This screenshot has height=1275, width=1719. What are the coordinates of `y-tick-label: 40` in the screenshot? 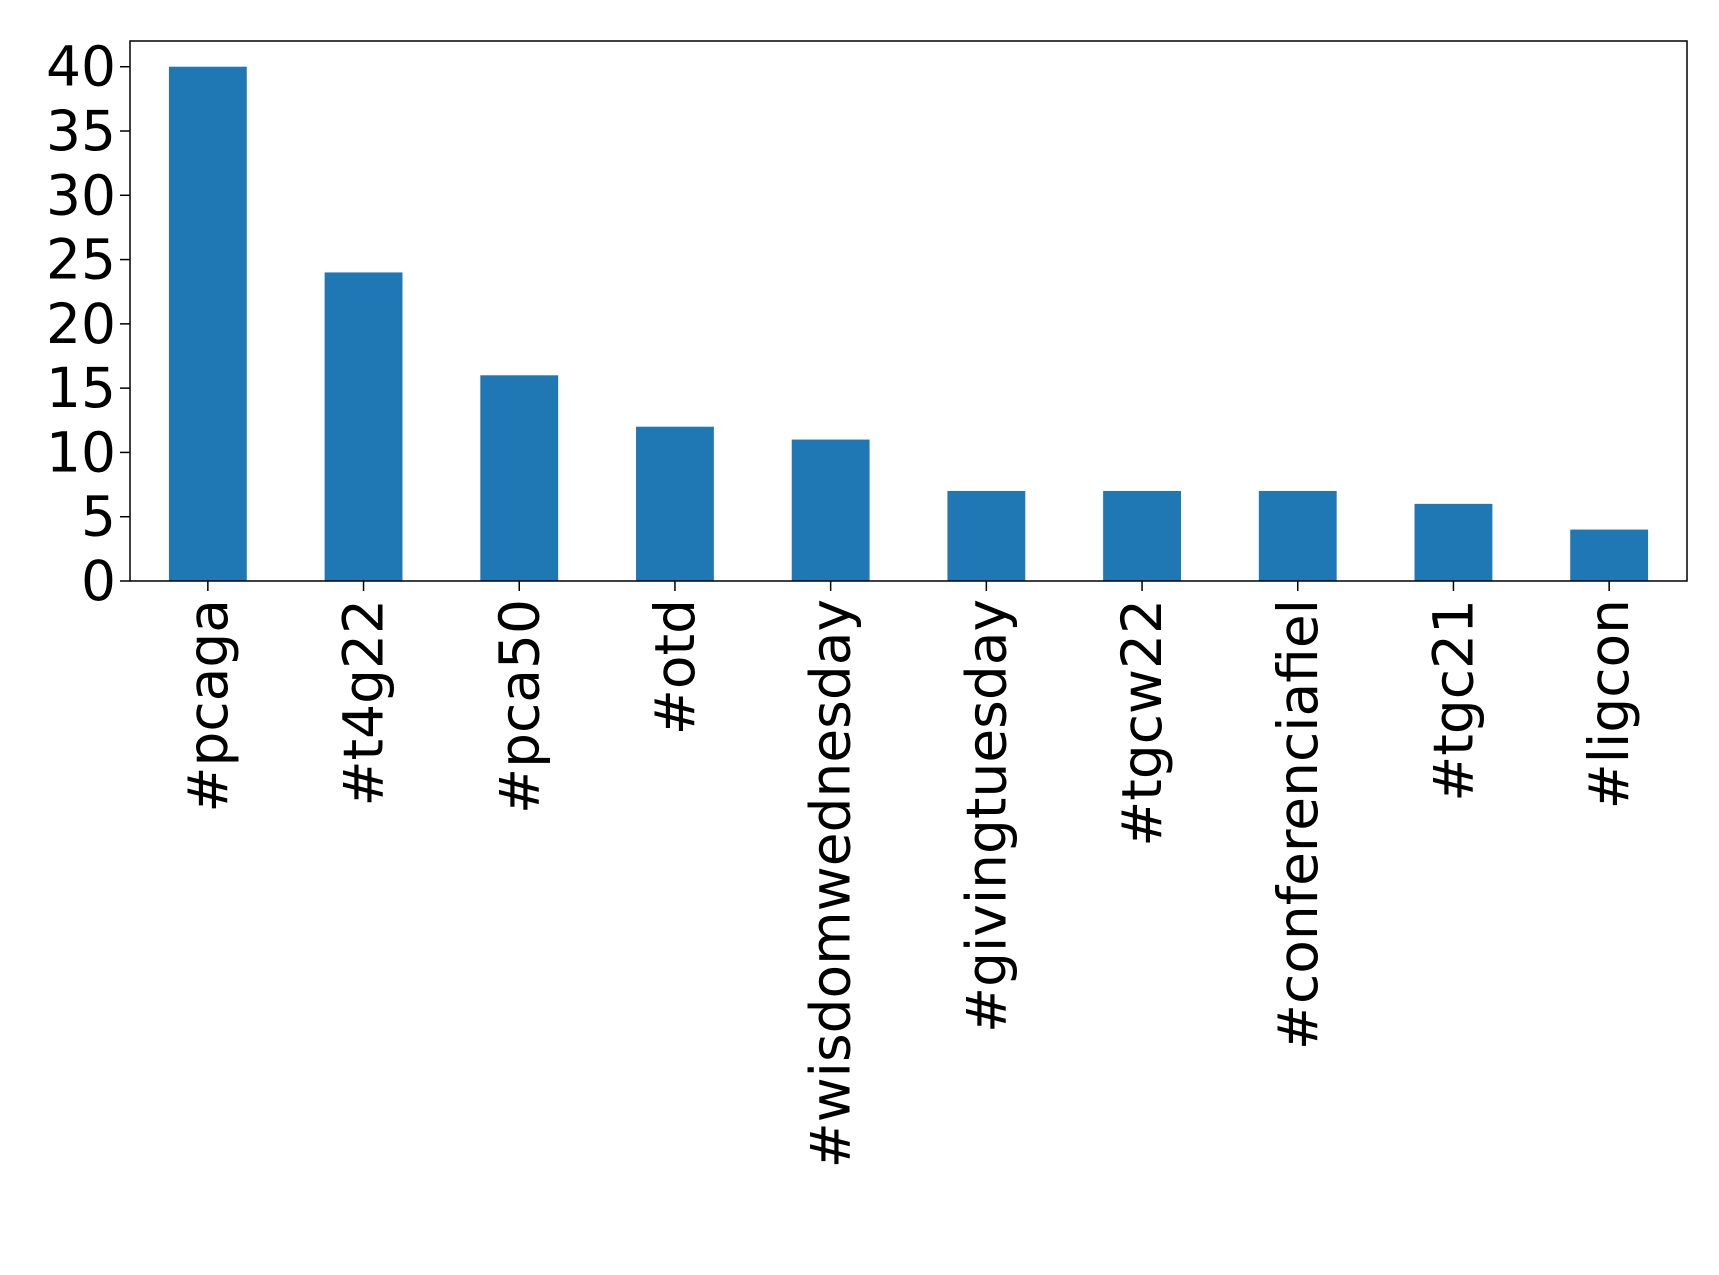 It's located at (81, 67).